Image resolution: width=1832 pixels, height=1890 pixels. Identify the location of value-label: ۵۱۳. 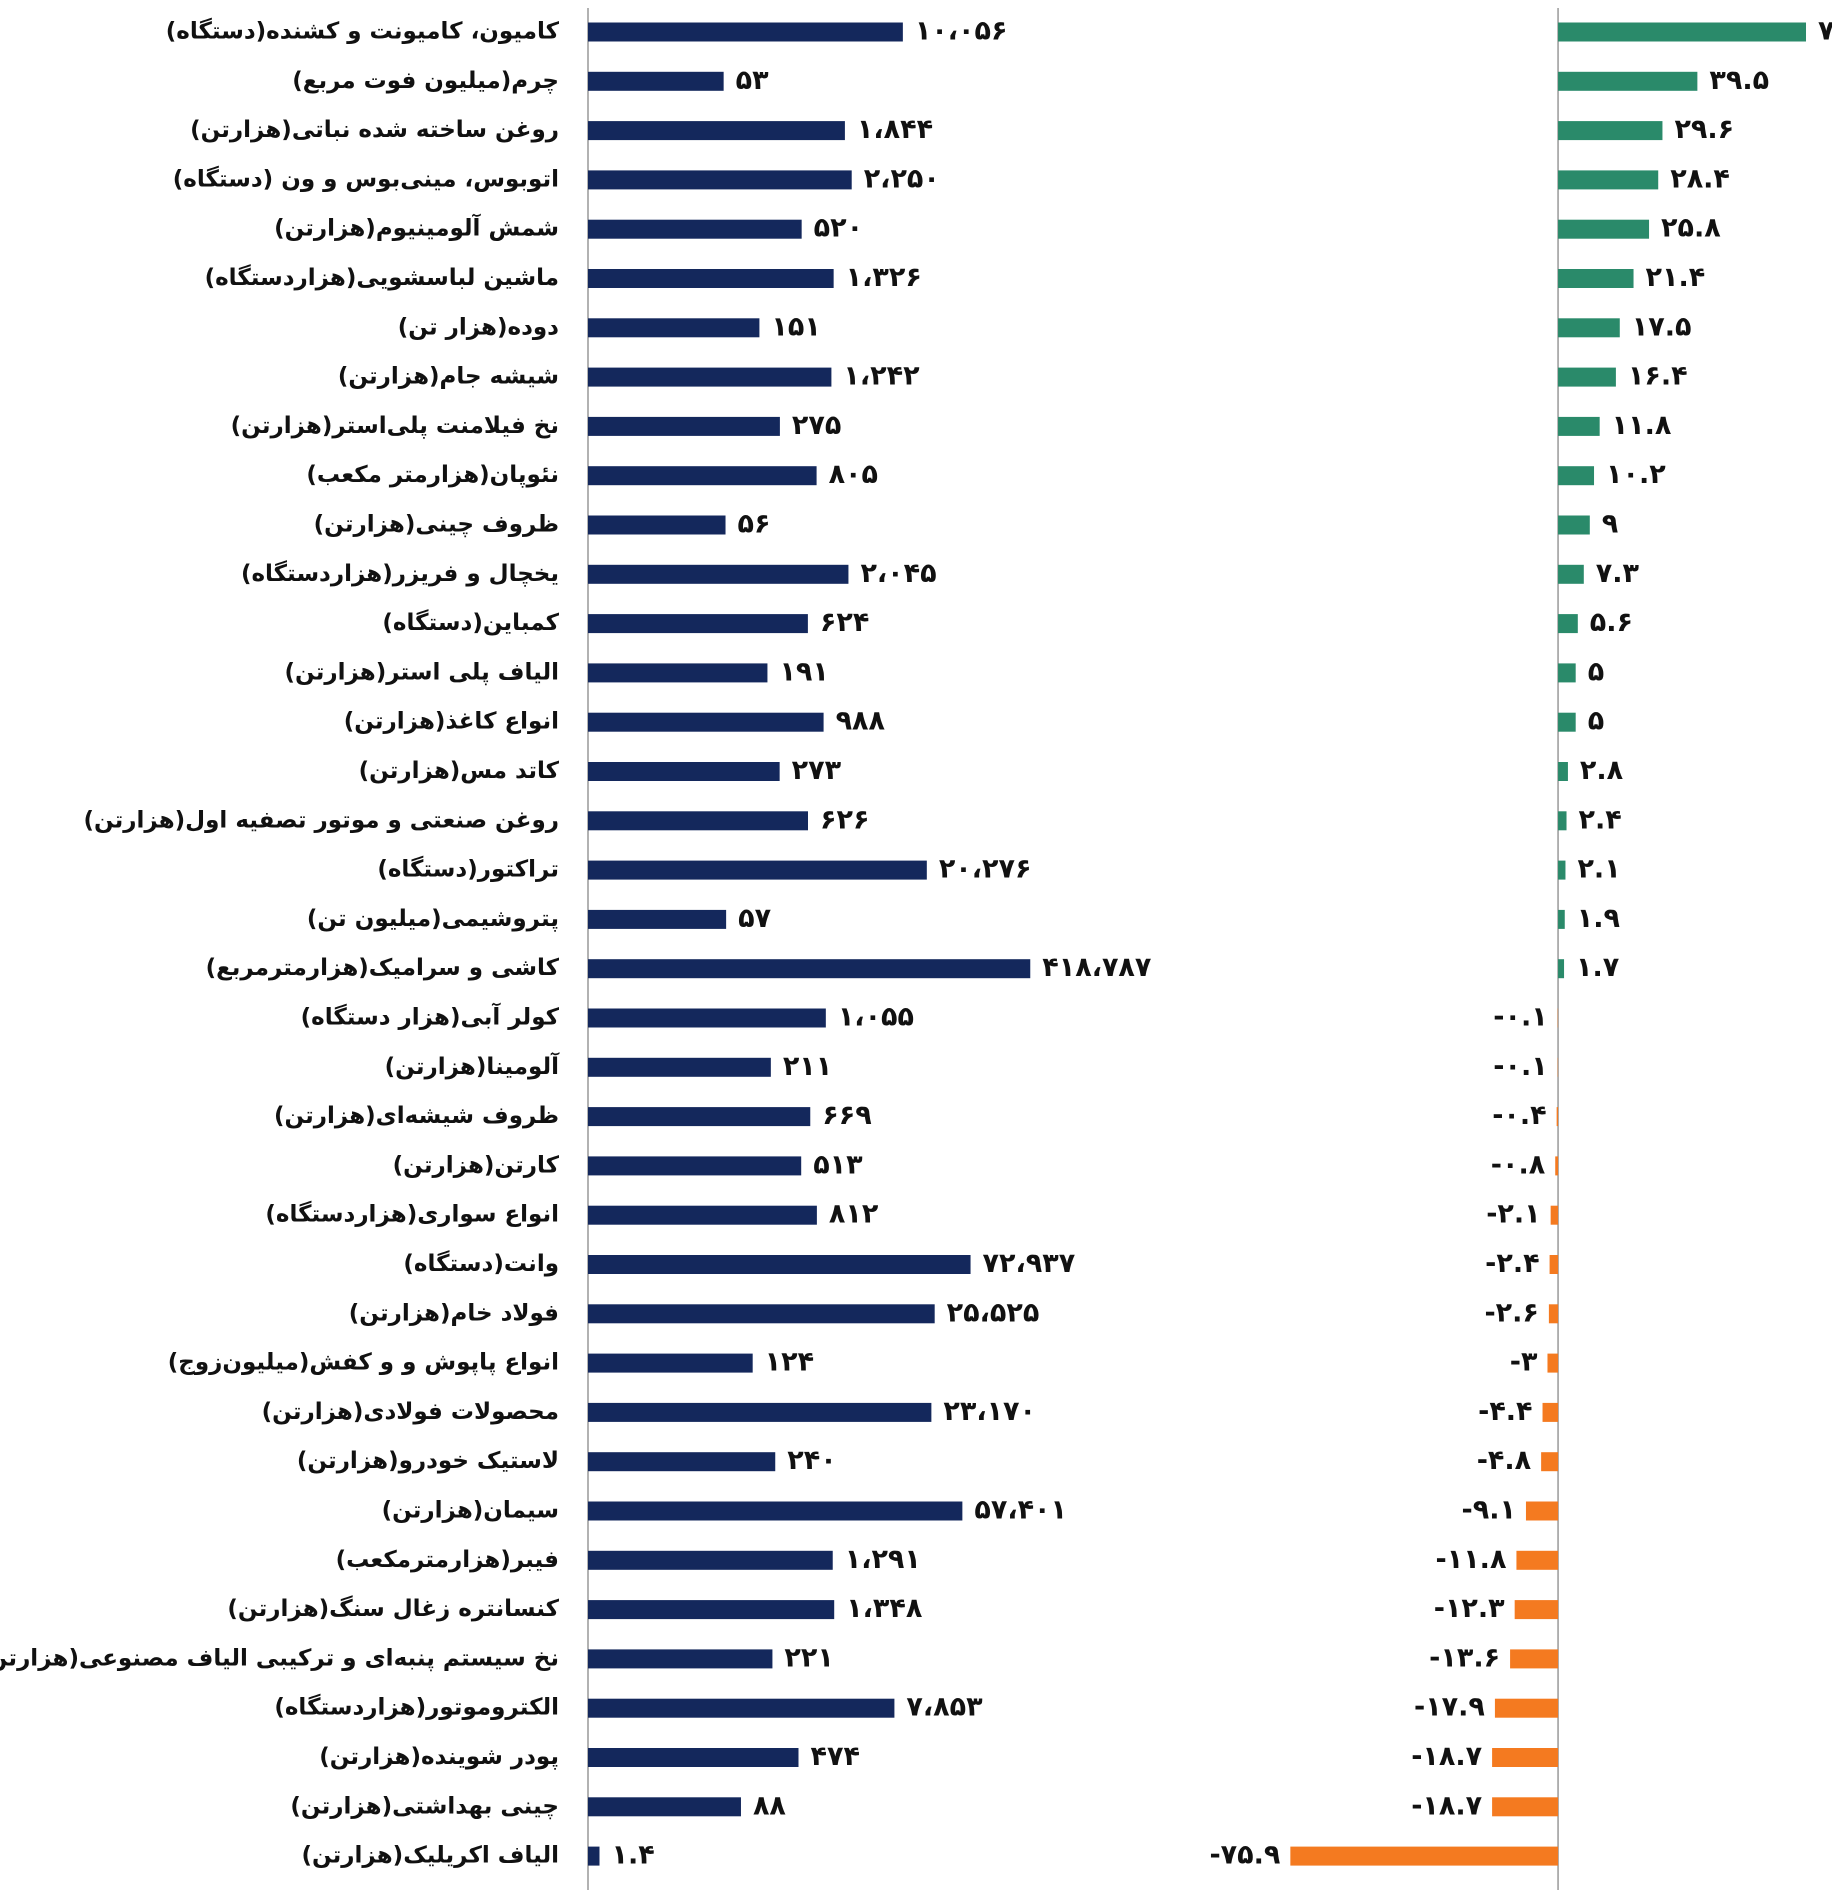
(838, 1164).